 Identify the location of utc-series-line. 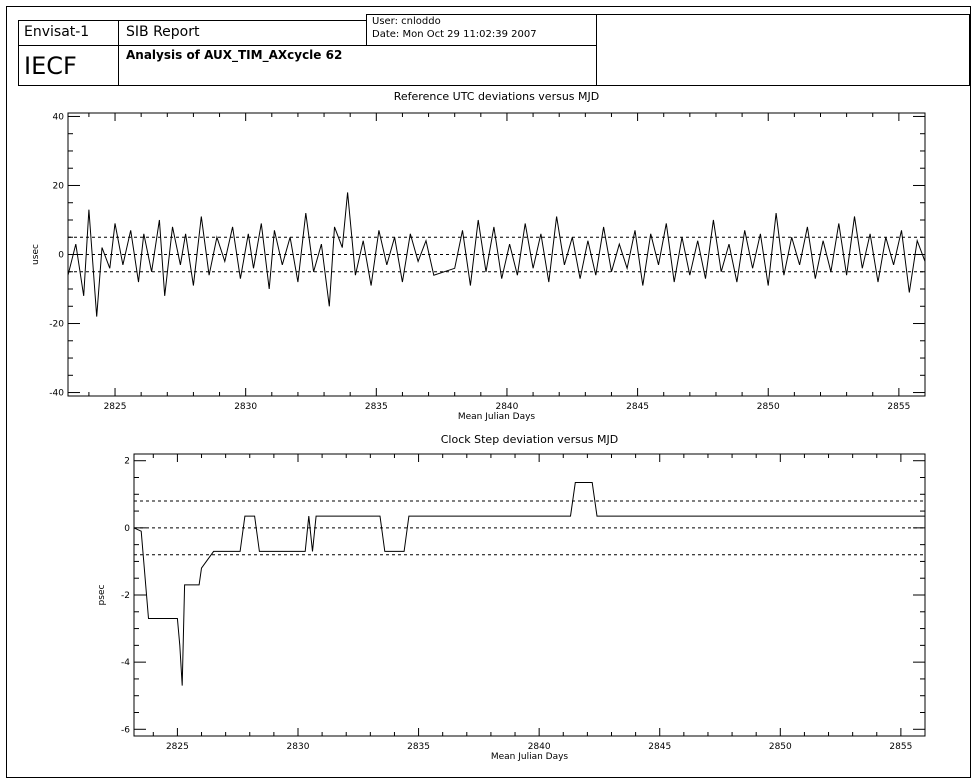
(496, 254).